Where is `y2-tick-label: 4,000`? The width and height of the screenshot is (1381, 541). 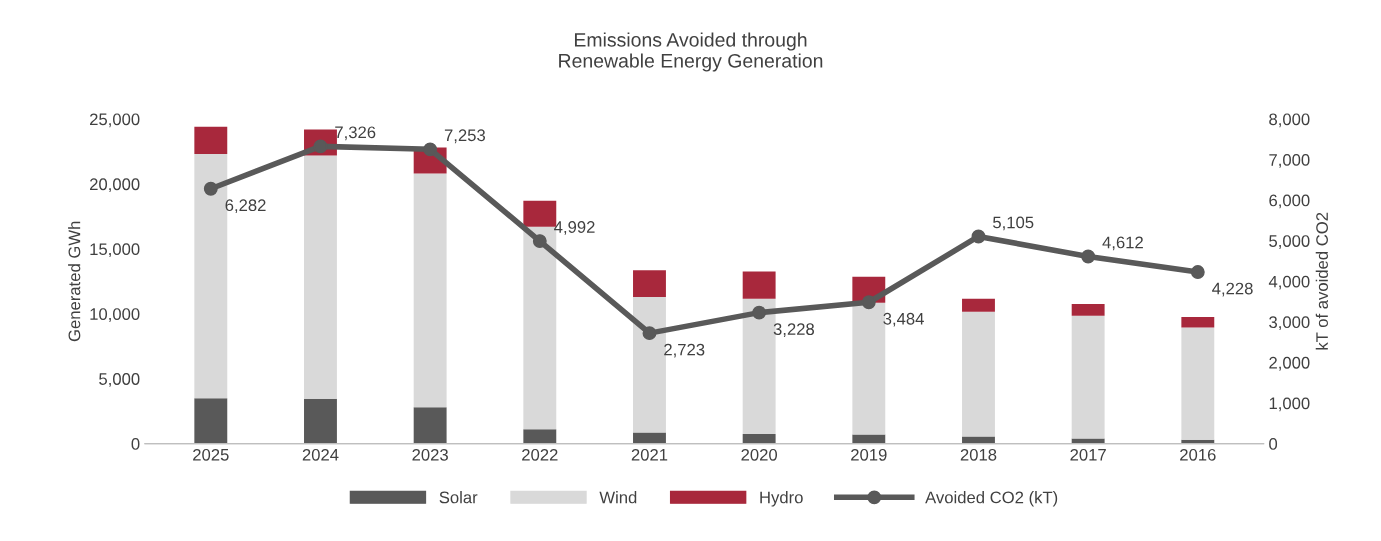
y2-tick-label: 4,000 is located at coordinates (1289, 282).